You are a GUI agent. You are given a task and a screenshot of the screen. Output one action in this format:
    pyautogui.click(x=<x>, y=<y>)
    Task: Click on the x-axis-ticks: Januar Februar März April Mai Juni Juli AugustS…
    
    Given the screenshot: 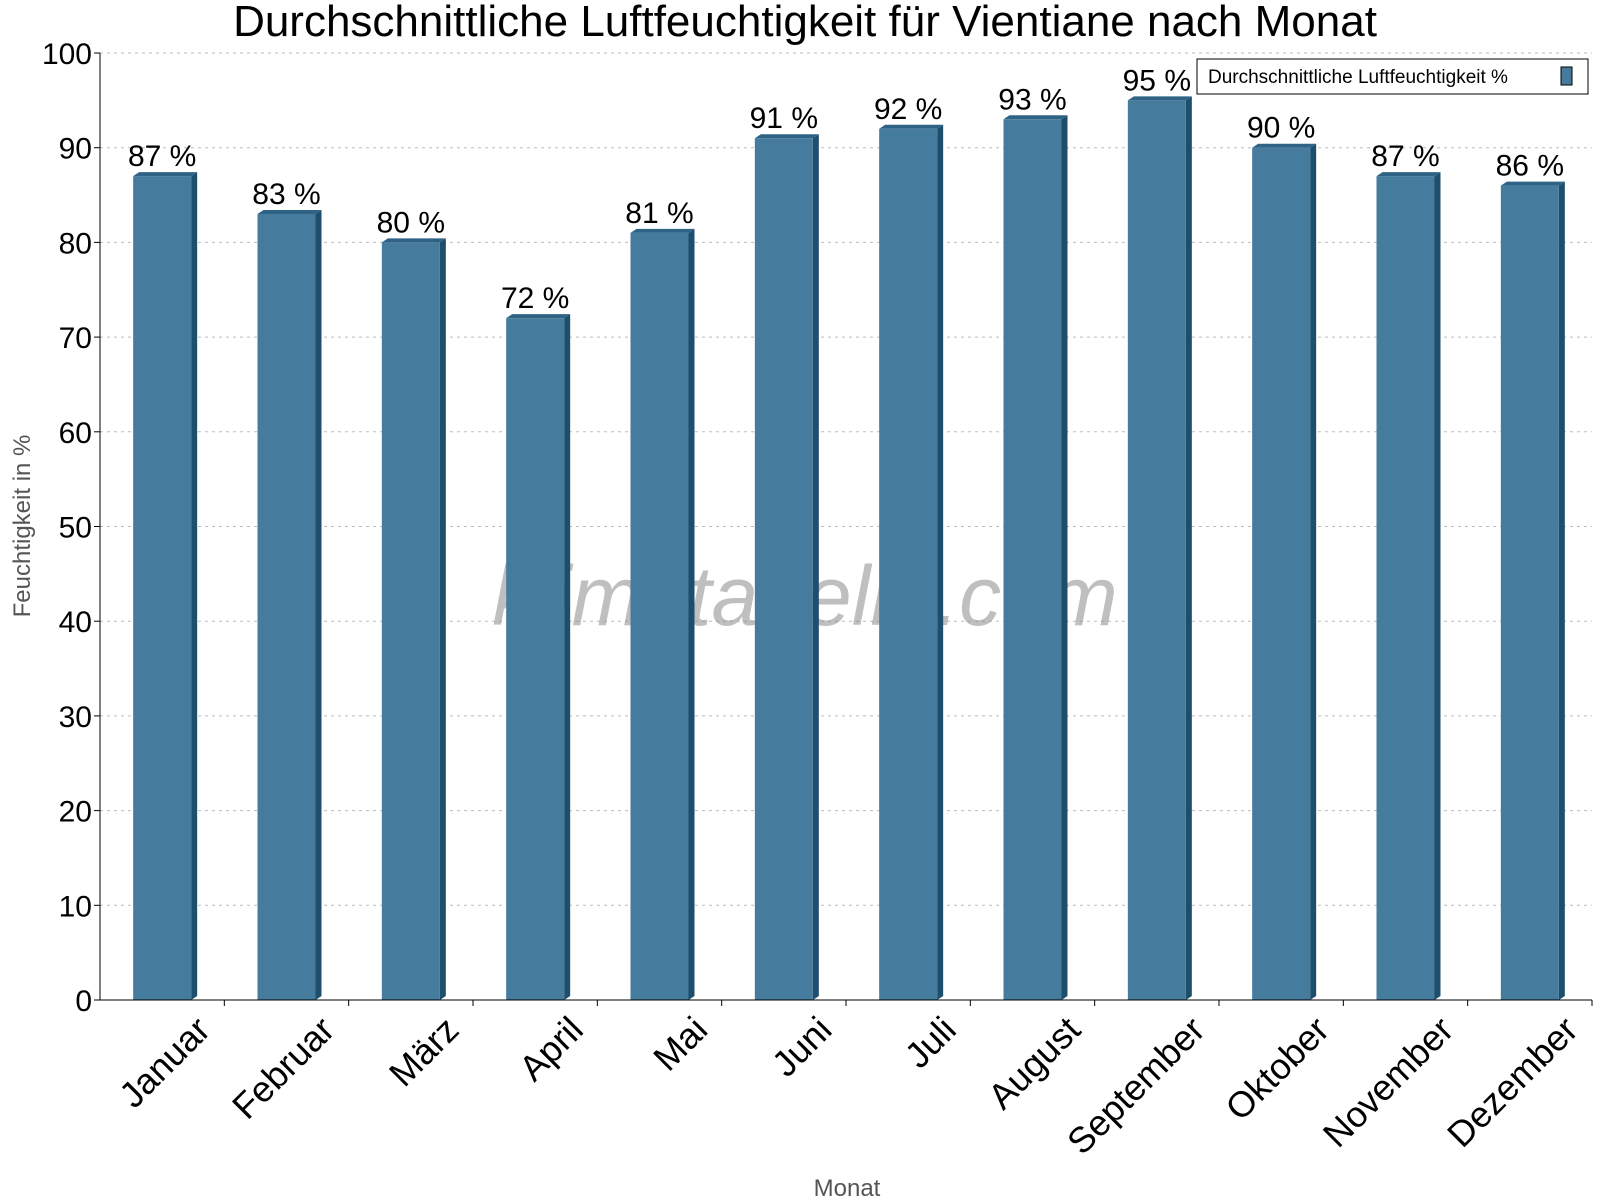 What is the action you would take?
    pyautogui.click(x=852, y=1081)
    